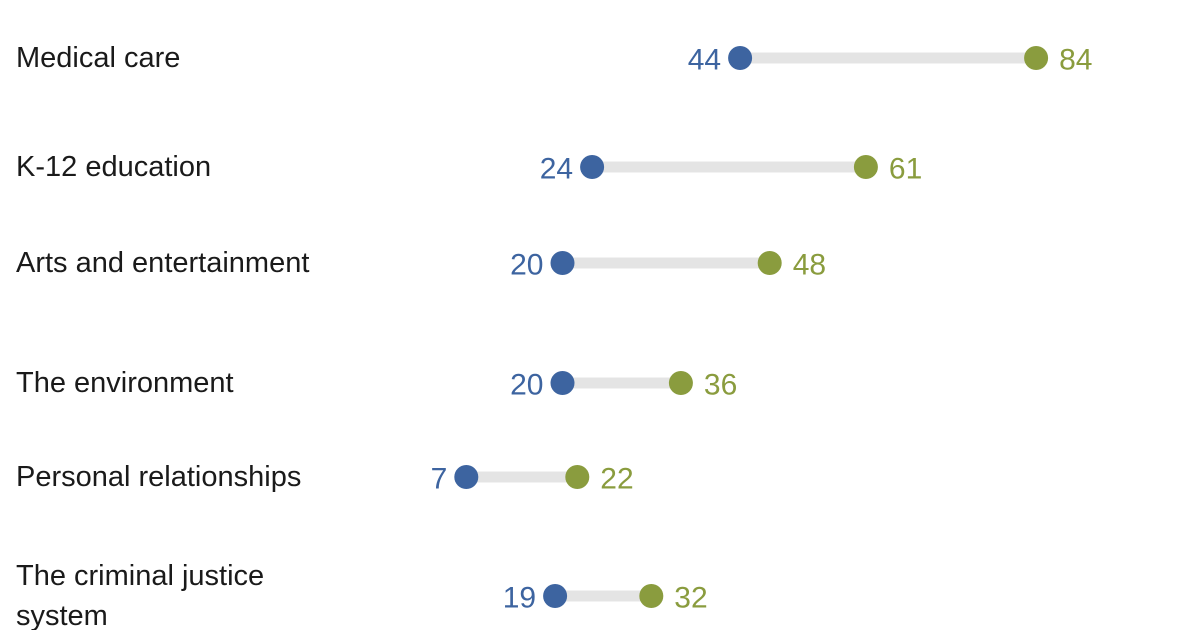 The image size is (1200, 630). I want to click on row-label: Arts and entertainment, so click(162, 263).